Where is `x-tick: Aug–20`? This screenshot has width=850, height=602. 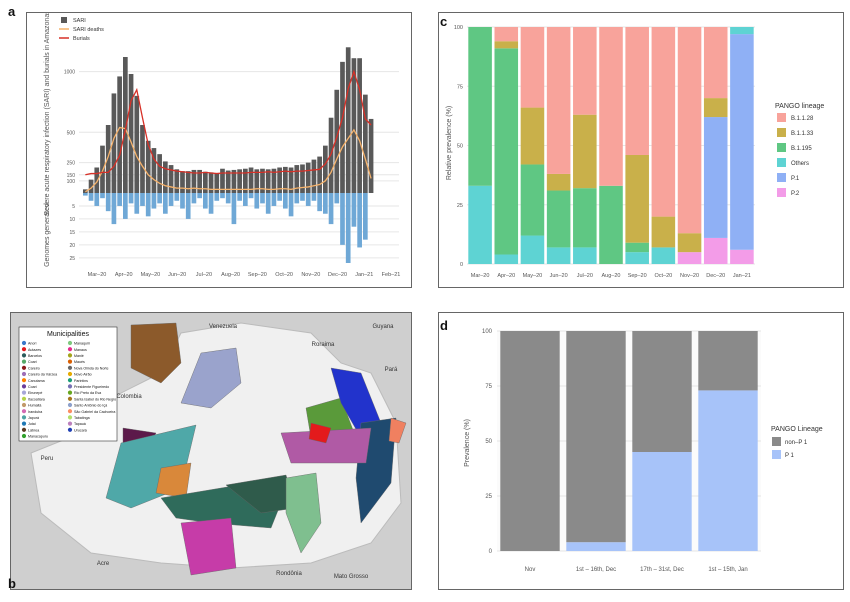 x-tick: Aug–20 is located at coordinates (230, 275).